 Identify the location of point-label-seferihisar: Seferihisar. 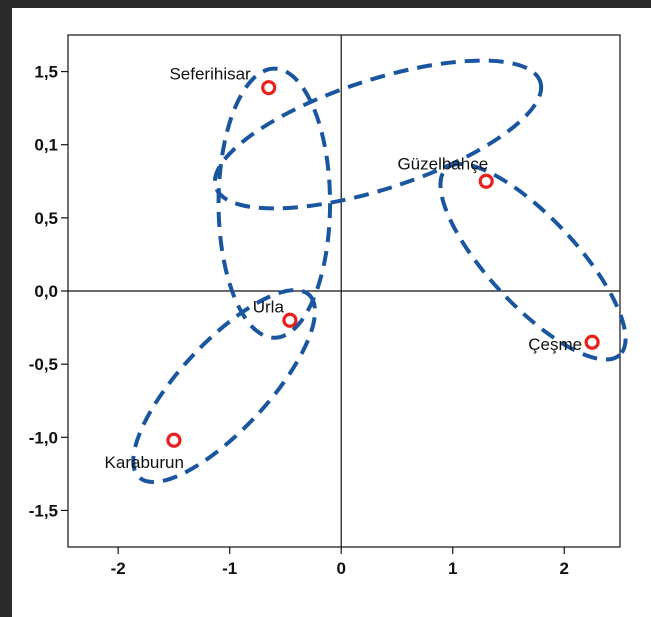
(210, 74).